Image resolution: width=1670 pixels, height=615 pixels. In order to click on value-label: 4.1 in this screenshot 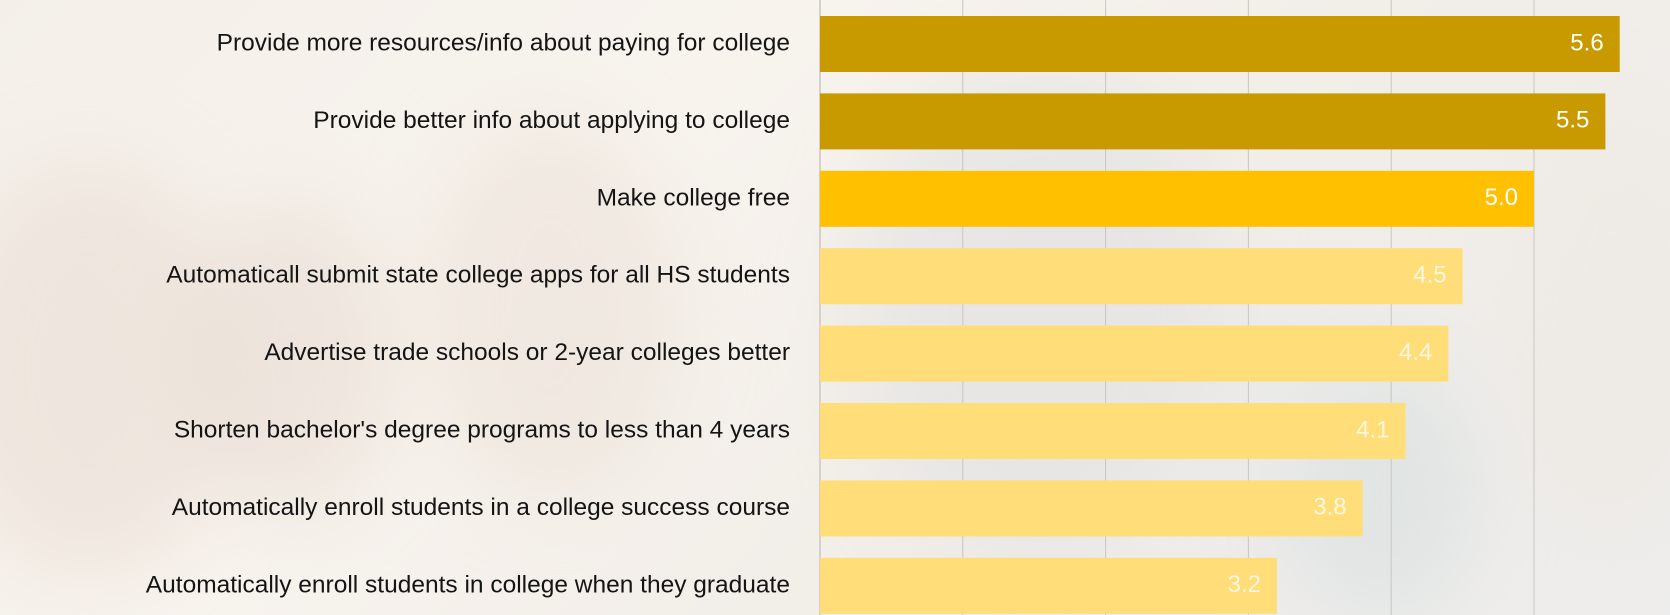, I will do `click(1372, 429)`.